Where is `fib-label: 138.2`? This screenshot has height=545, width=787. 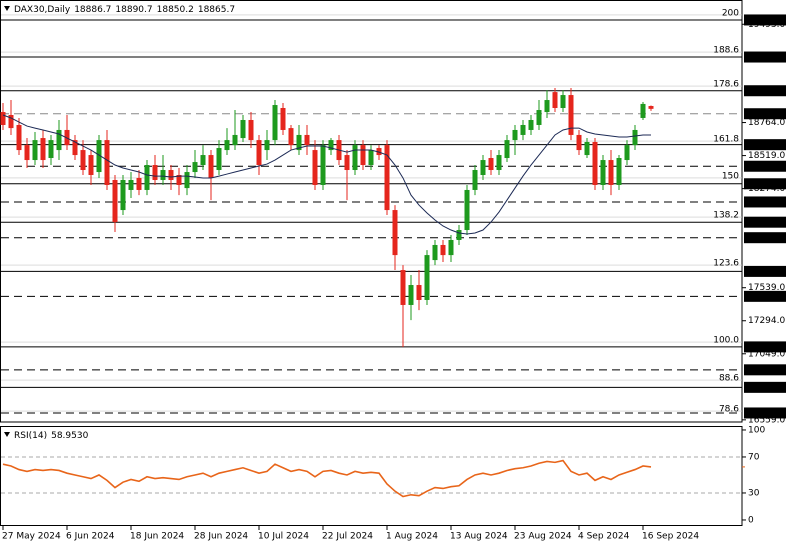
fib-label: 138.2 is located at coordinates (726, 216).